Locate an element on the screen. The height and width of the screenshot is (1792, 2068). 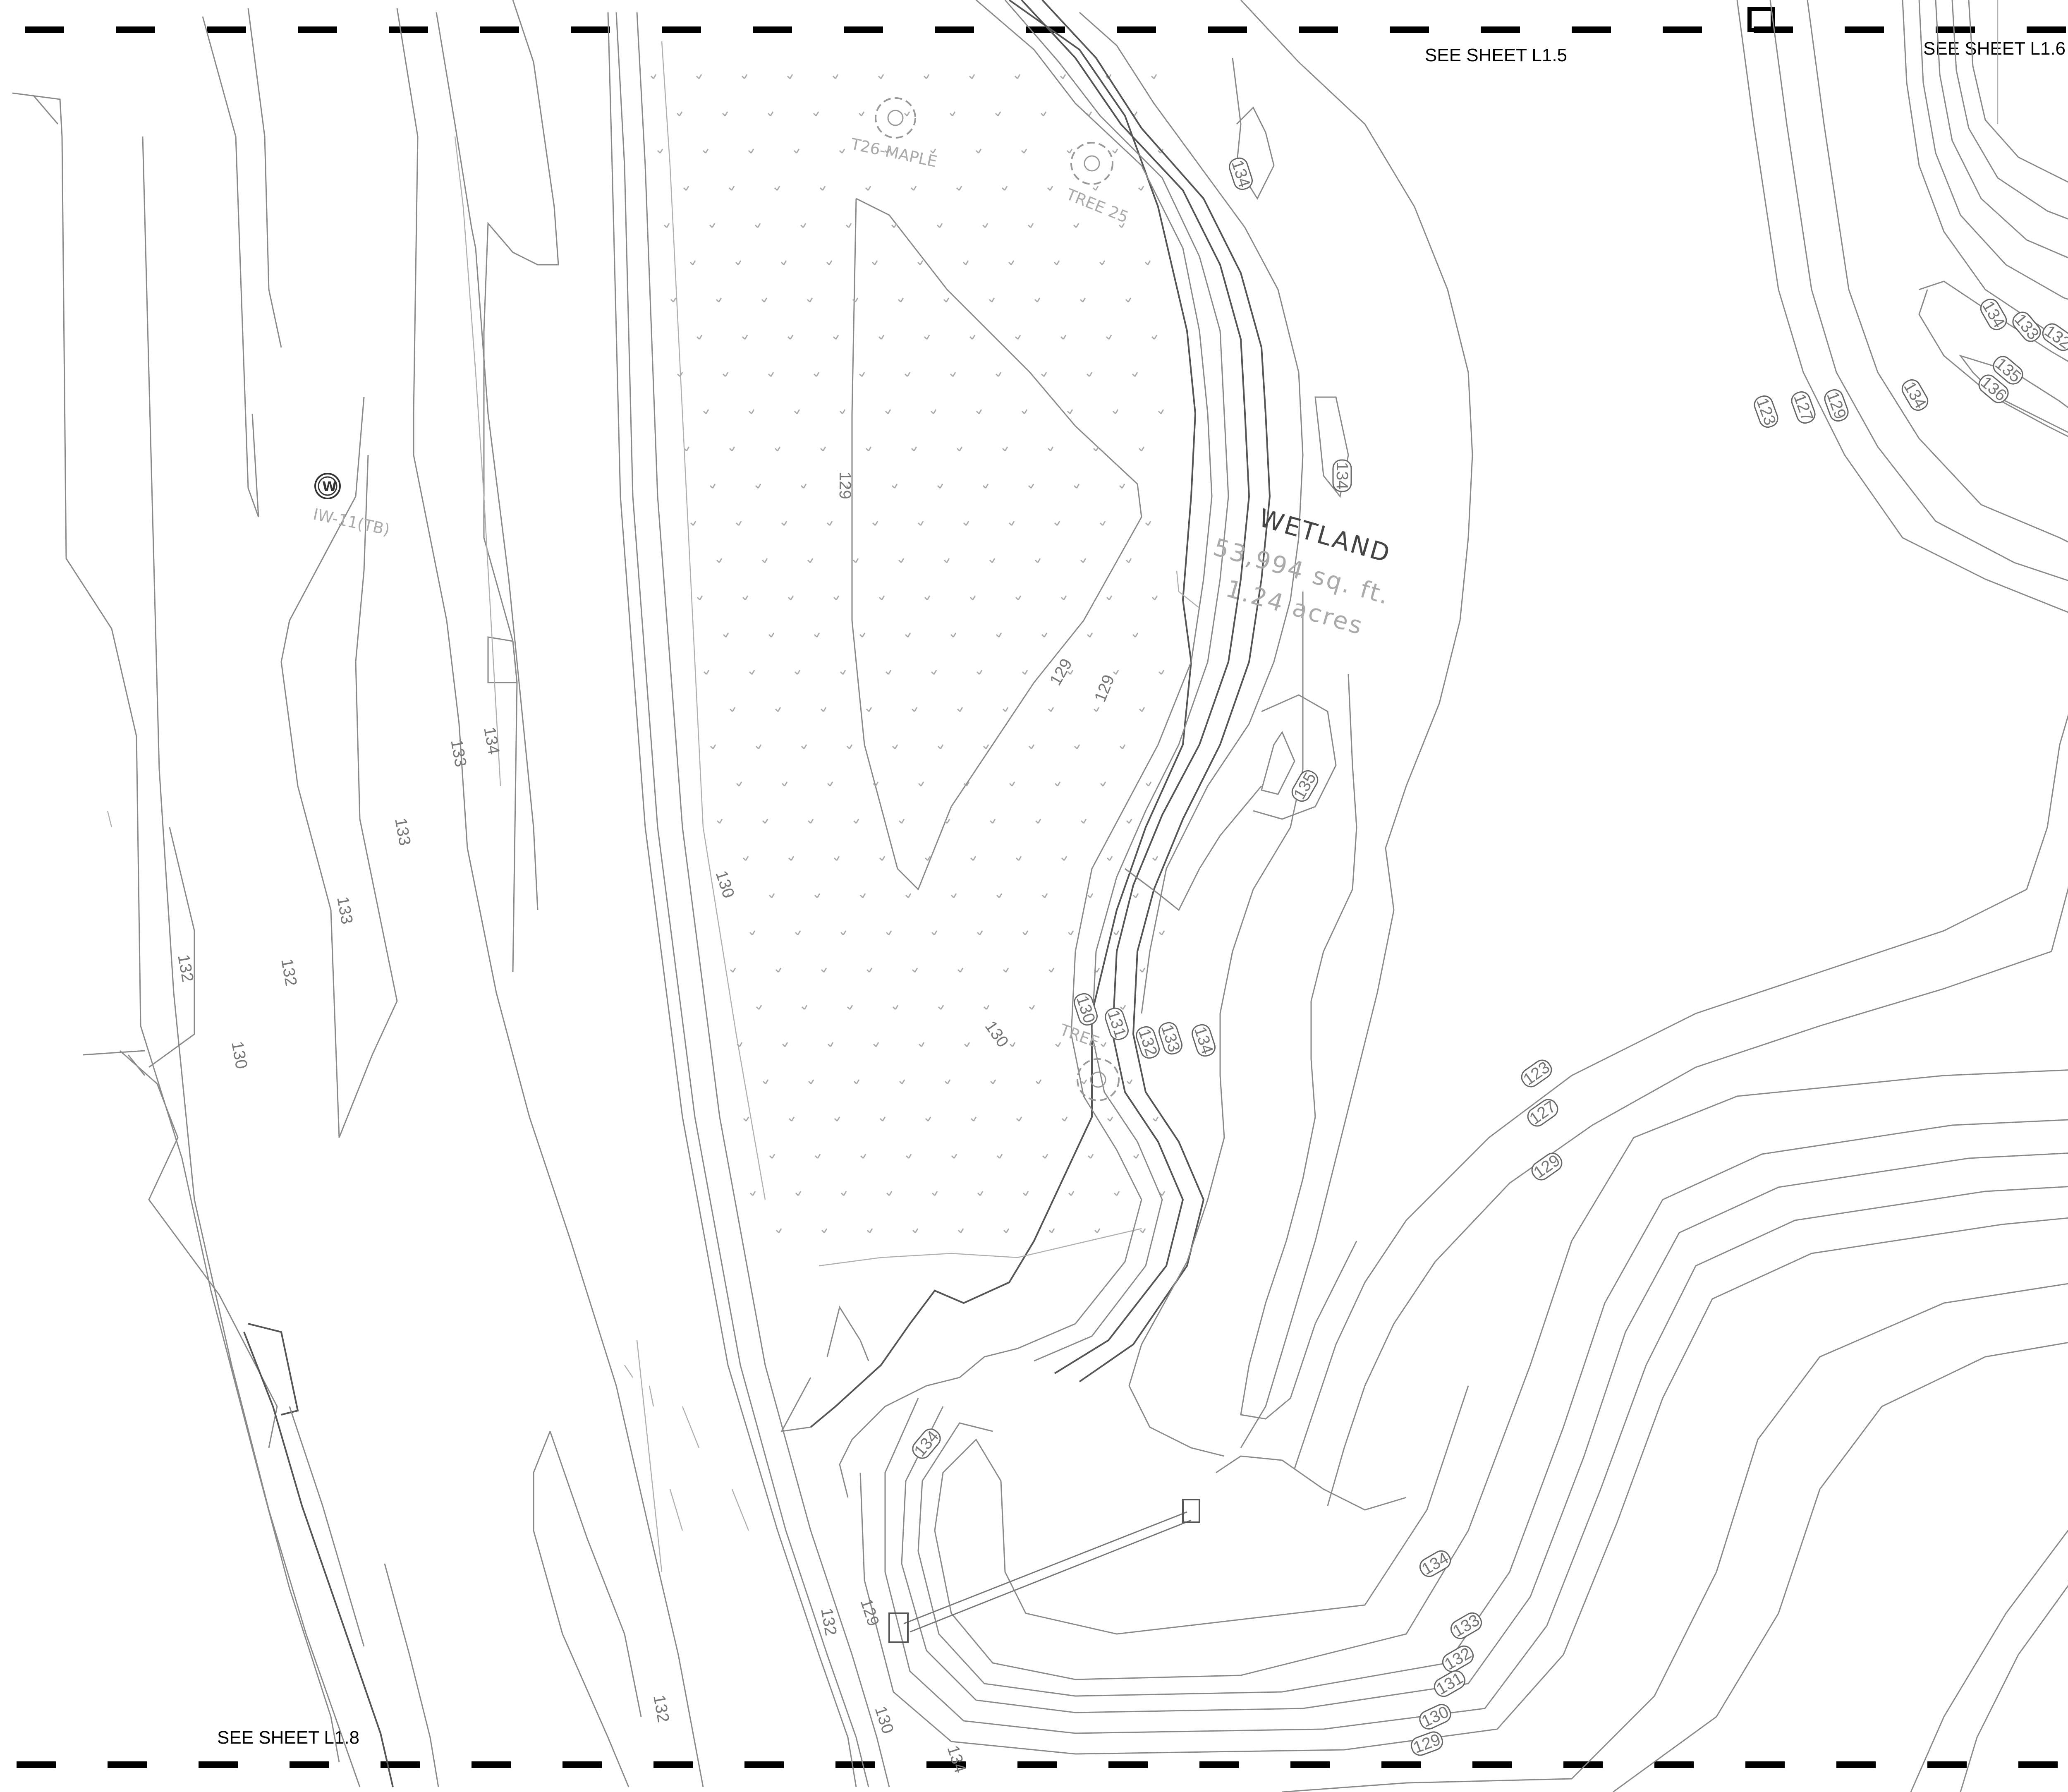
tree-25-label: TREE 25 is located at coordinates (1097, 206).